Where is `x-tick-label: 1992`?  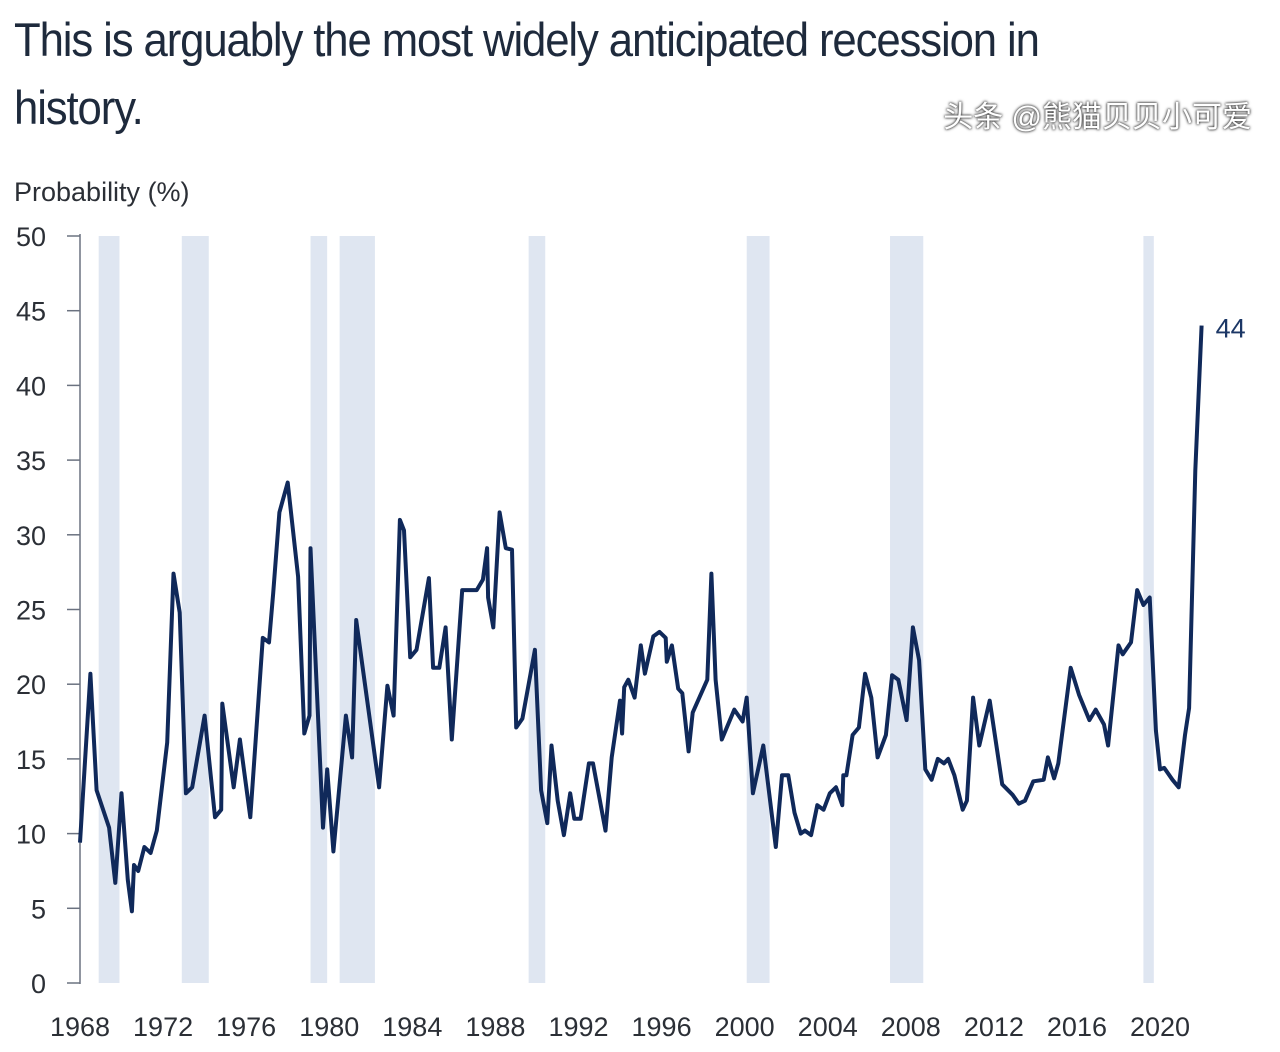
x-tick-label: 1992 is located at coordinates (578, 1027).